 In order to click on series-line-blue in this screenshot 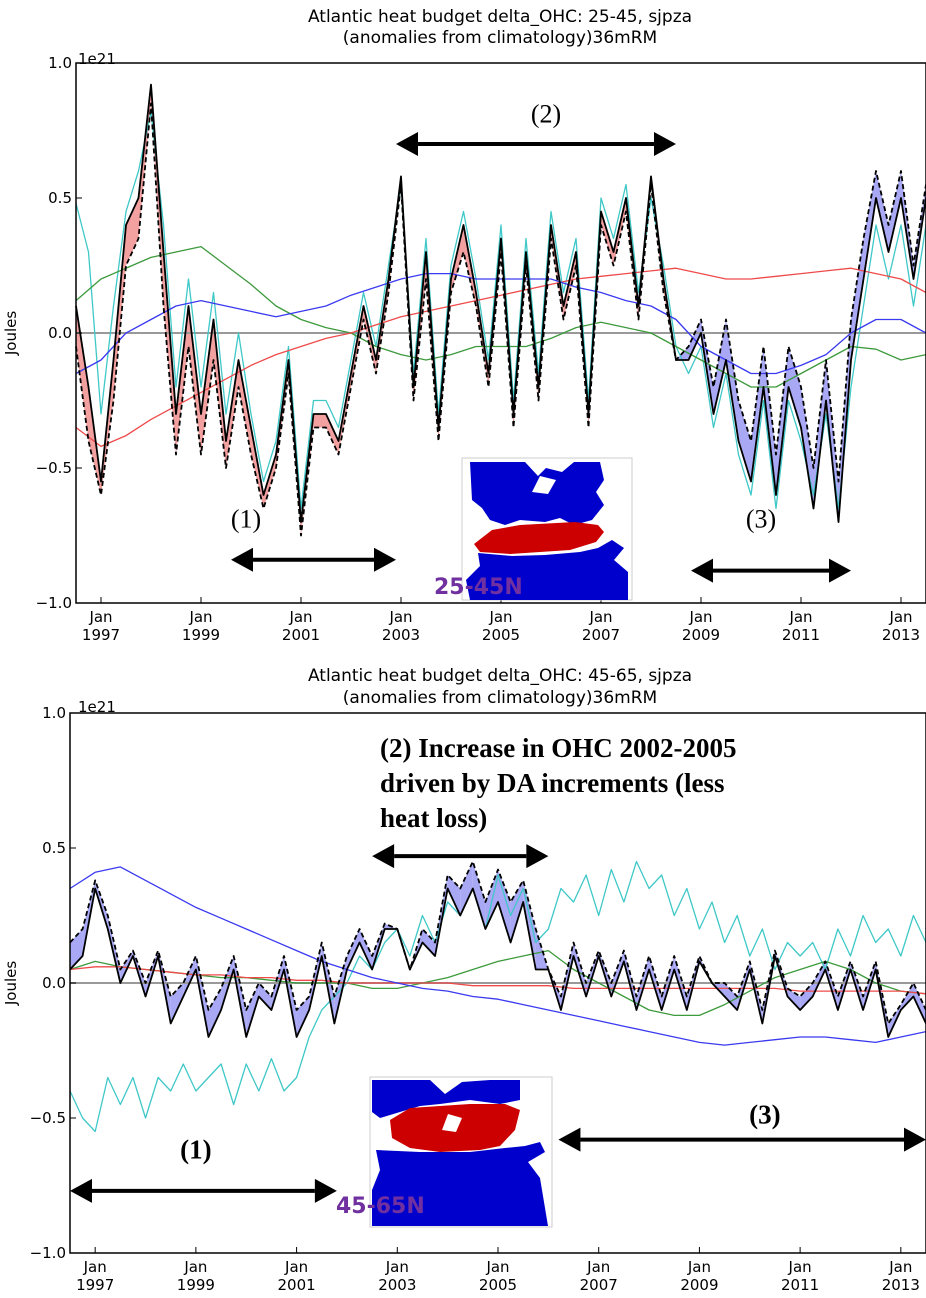, I will do `click(497, 956)`.